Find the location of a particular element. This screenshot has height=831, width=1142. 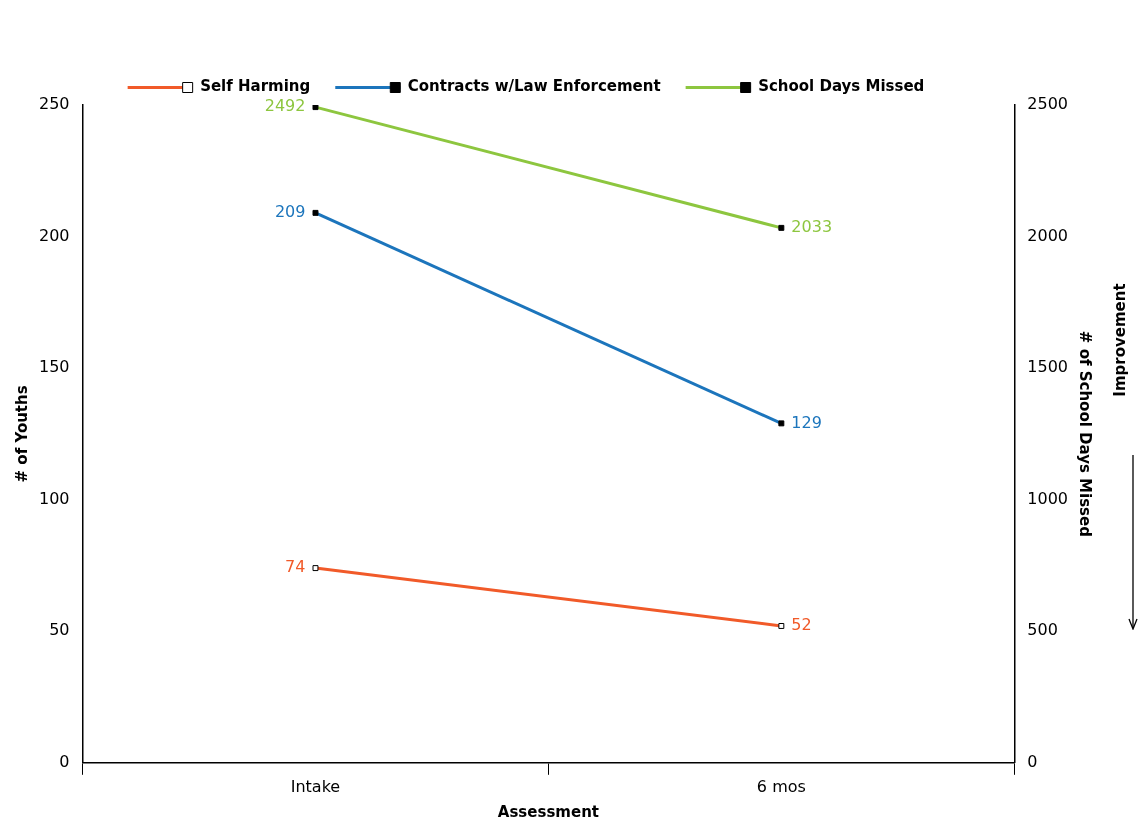

data-label: 52 is located at coordinates (801, 625).